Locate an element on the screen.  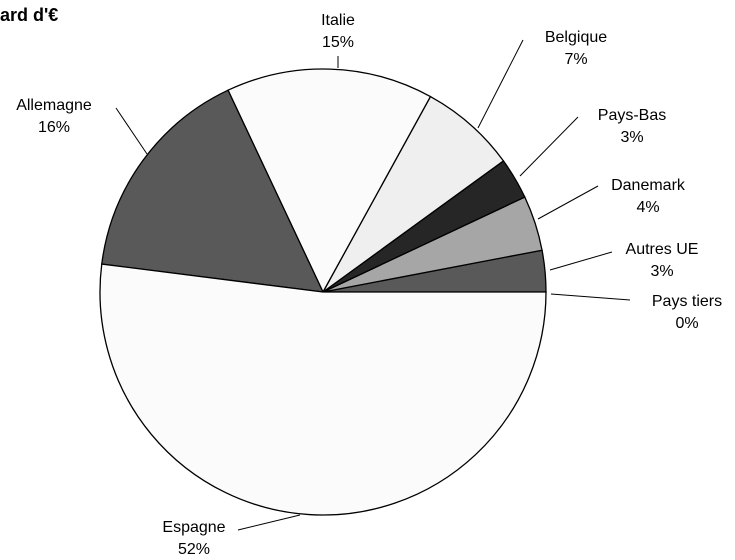
slice-value-label-pays-tiers: 0% is located at coordinates (686, 323).